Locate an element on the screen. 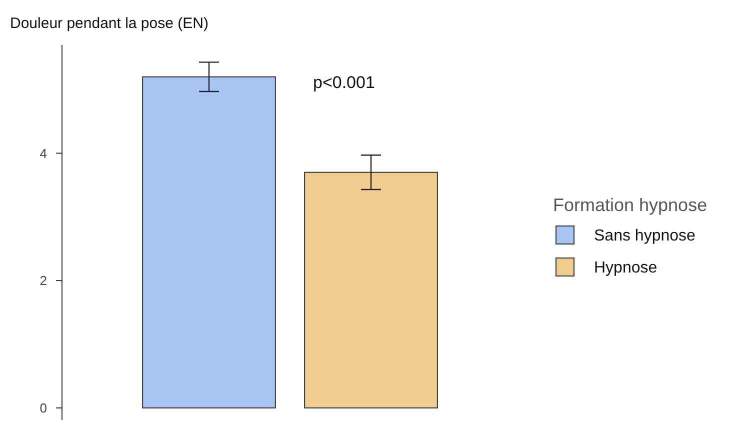  y-tick-label: 4 is located at coordinates (43, 153).